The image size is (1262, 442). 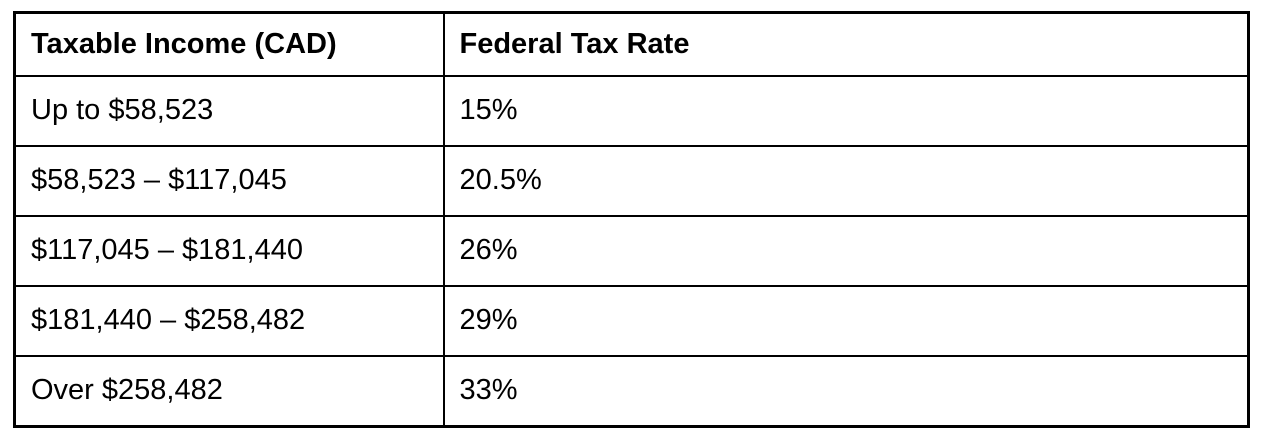 I want to click on column-header-federal-tax-rate: Federal Tax Rate, so click(x=846, y=44).